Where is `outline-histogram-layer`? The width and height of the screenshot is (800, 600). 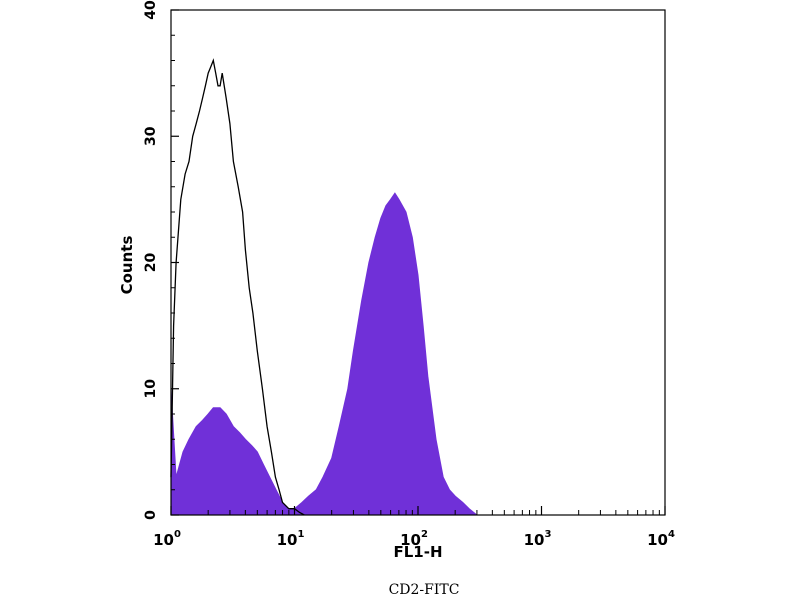 outline-histogram-layer is located at coordinates (237, 287).